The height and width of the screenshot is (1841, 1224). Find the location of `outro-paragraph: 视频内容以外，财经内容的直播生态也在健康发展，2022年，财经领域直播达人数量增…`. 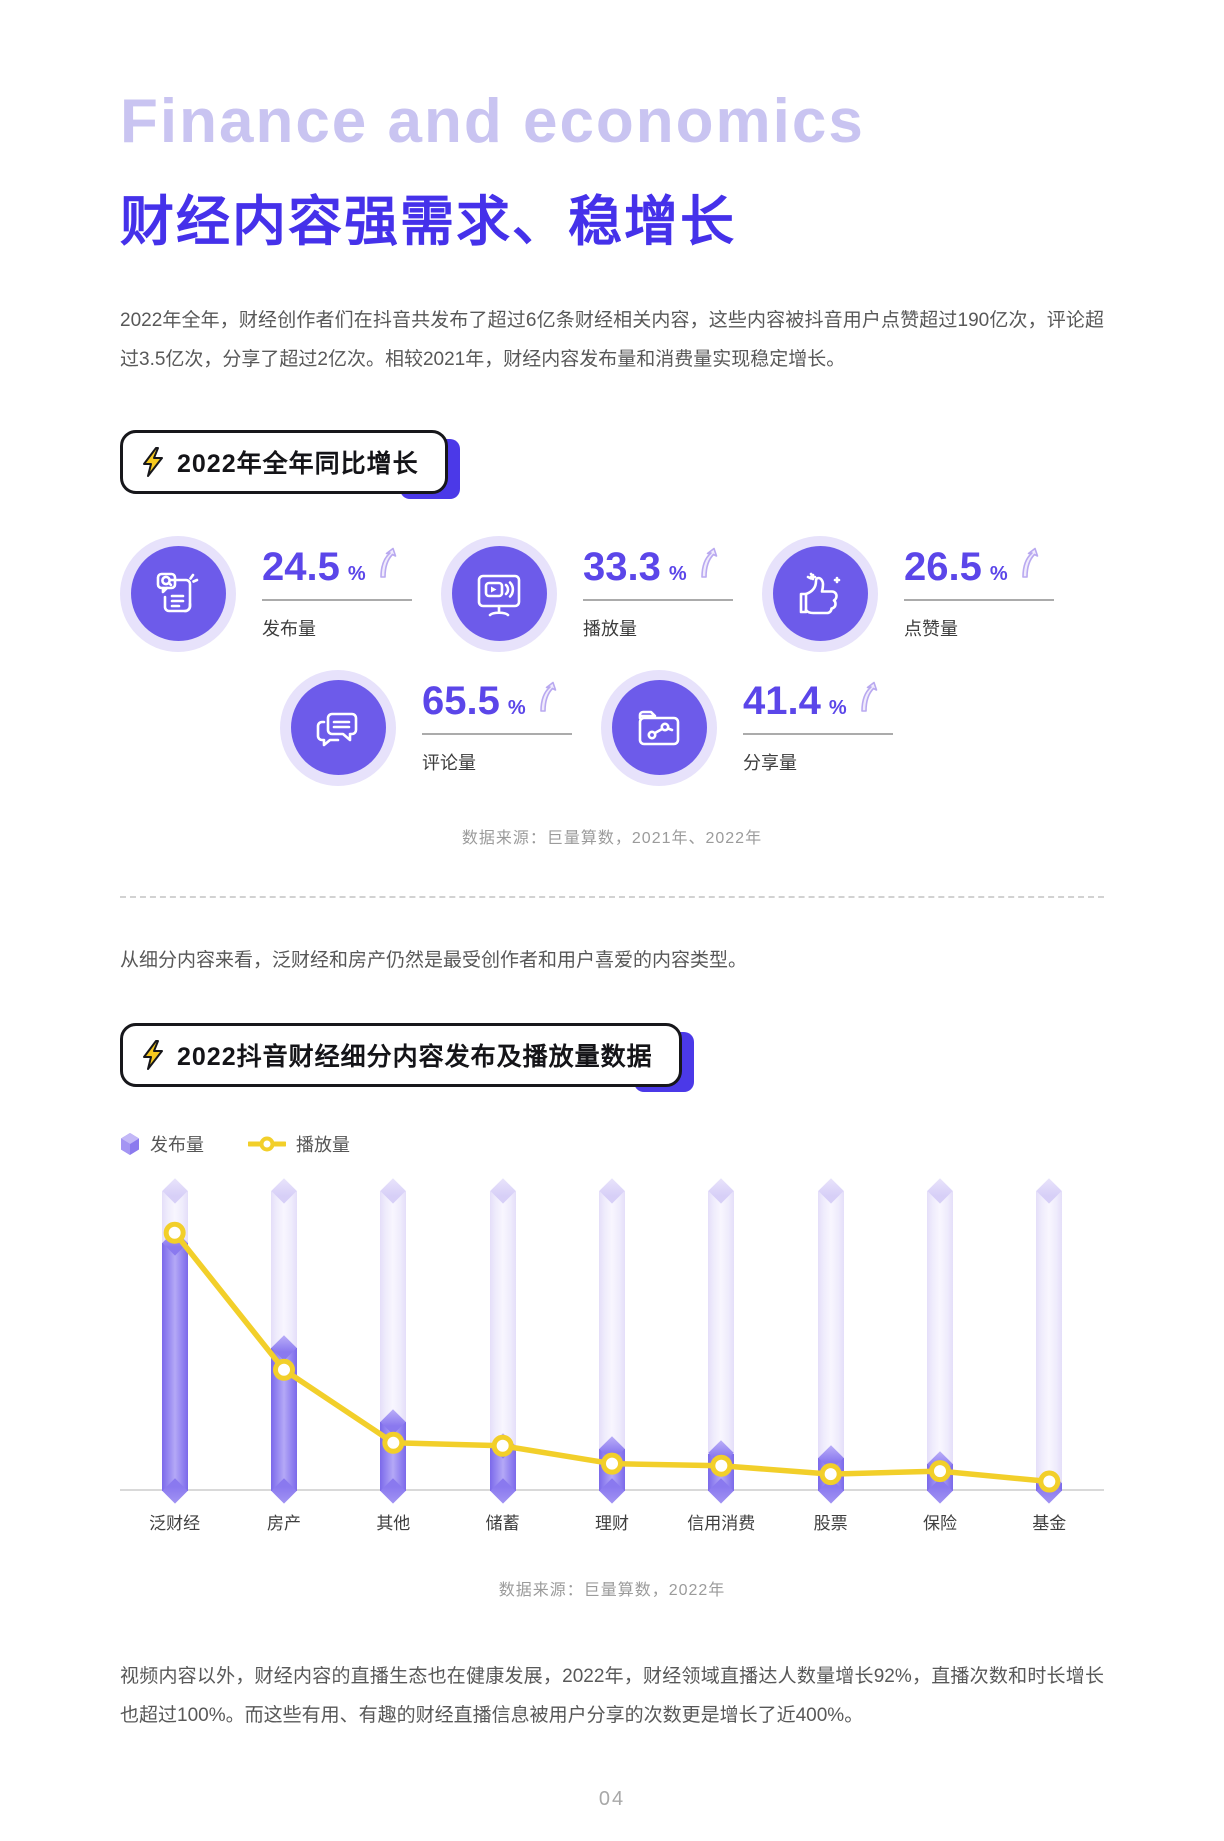

outro-paragraph: 视频内容以外，财经内容的直播生态也在健康发展，2022年，财经领域直播达人数量增… is located at coordinates (612, 1695).